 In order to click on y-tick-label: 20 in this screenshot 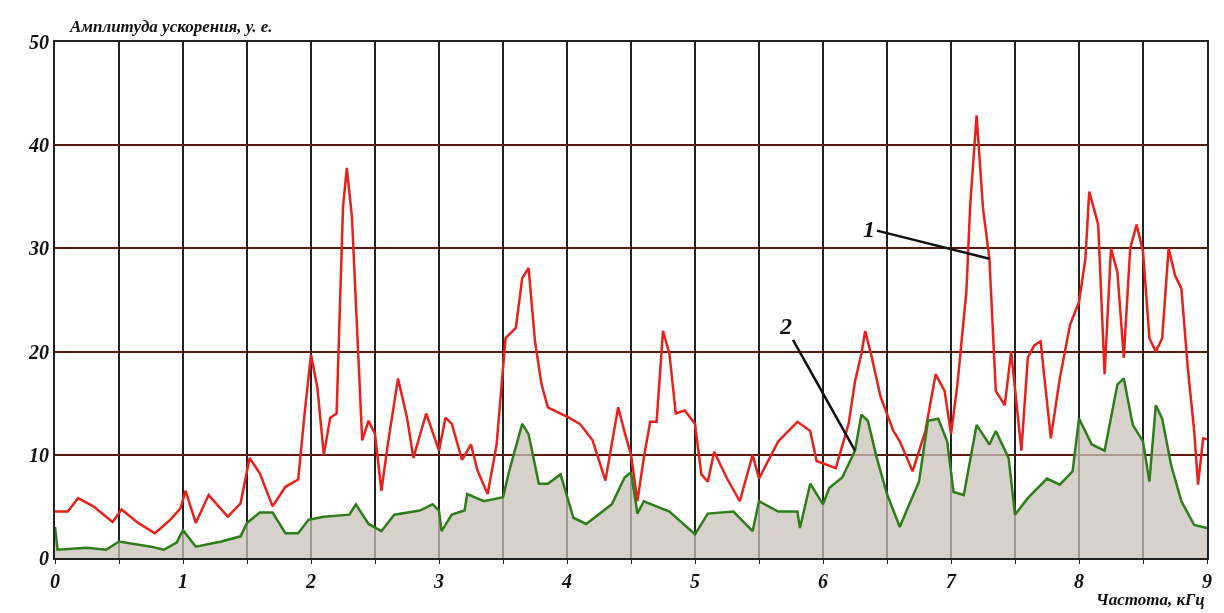, I will do `click(38, 351)`.